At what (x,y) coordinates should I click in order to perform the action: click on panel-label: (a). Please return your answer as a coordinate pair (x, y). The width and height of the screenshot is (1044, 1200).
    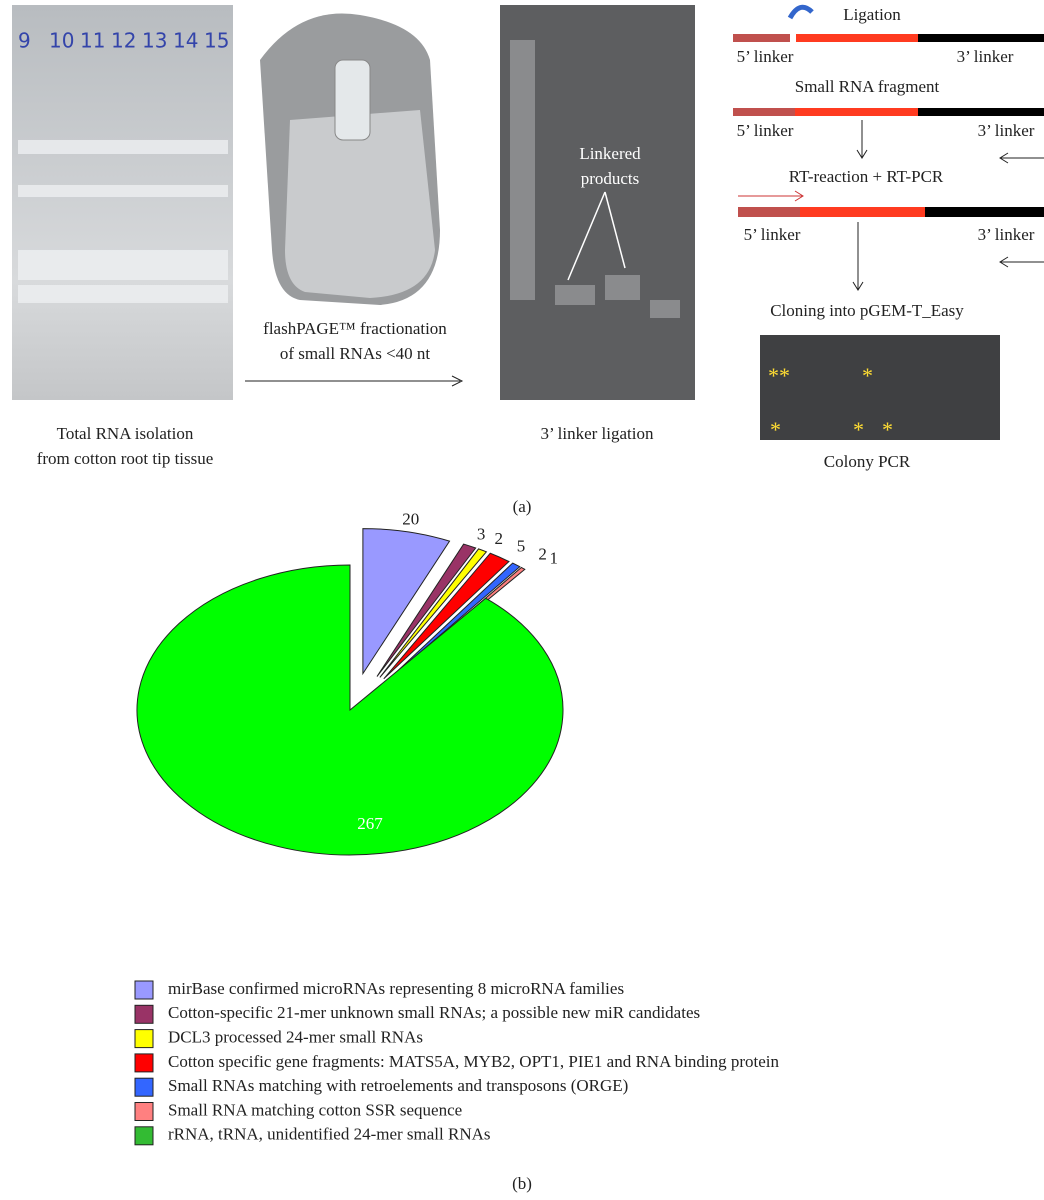
    Looking at the image, I should click on (522, 506).